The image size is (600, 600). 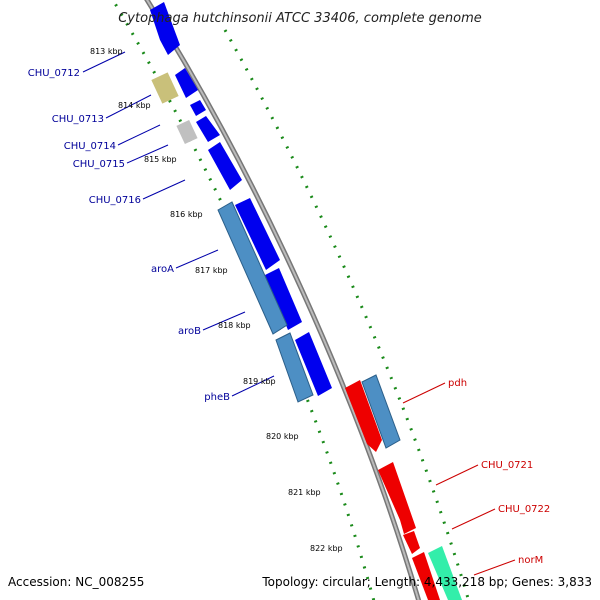 I want to click on cds-aroA, so click(x=252, y=268).